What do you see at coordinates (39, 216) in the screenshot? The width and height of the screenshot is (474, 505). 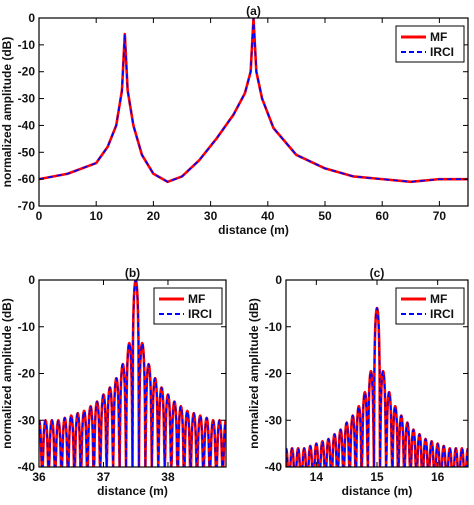 I see `x-tick-label: 0` at bounding box center [39, 216].